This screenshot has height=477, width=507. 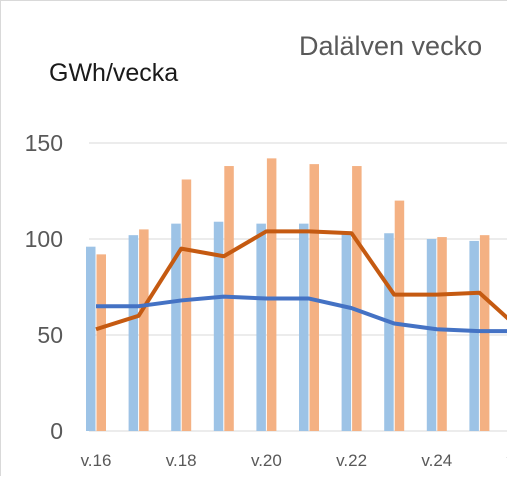 What do you see at coordinates (96, 460) in the screenshot?
I see `x-tick-label: v.16` at bounding box center [96, 460].